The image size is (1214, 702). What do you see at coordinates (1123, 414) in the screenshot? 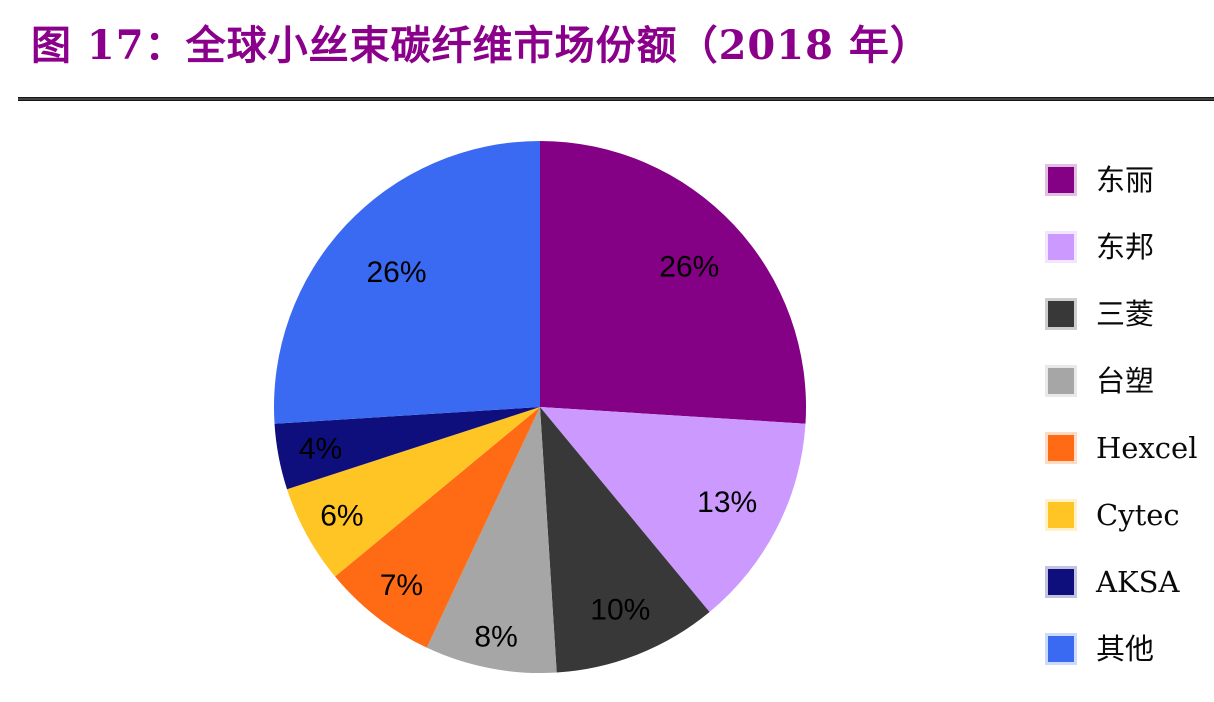
I see `chart-legend: 东丽东邦三菱台塑 Hexcel Cytec AKSA 其他` at bounding box center [1123, 414].